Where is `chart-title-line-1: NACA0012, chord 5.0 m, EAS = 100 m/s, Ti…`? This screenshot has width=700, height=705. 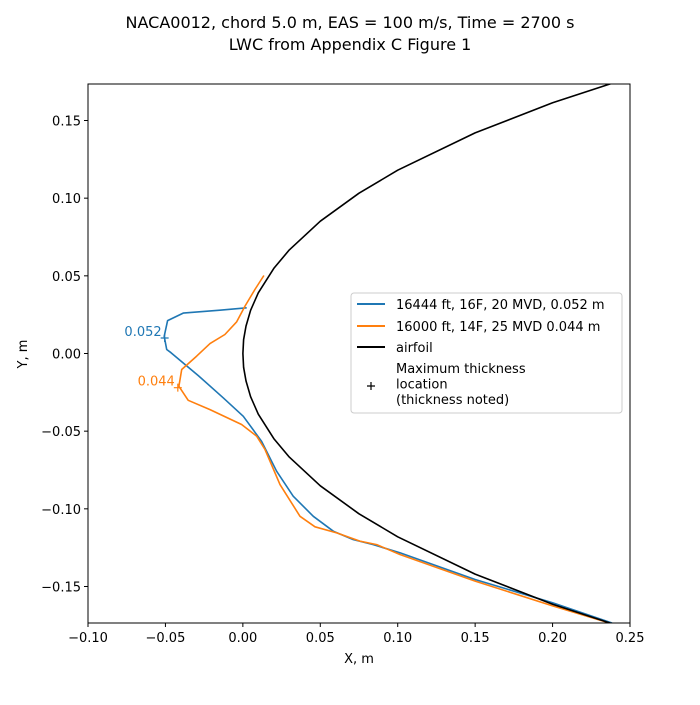
chart-title-line-1: NACA0012, chord 5.0 m, EAS = 100 m/s, Ti… is located at coordinates (350, 22).